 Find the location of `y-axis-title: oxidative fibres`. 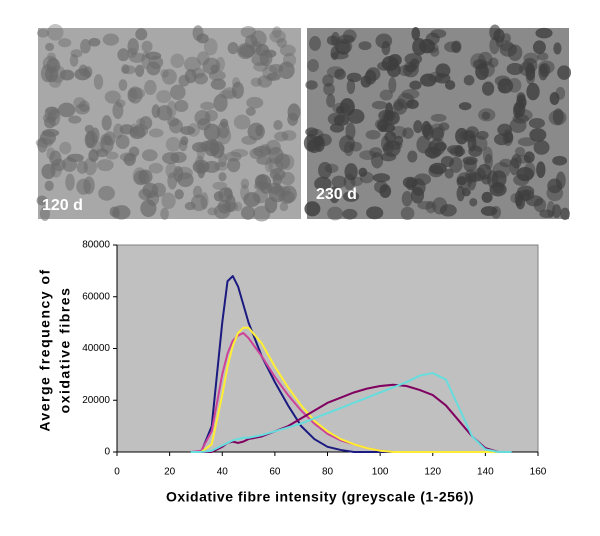

y-axis-title: oxidative fibres is located at coordinates (65, 350).